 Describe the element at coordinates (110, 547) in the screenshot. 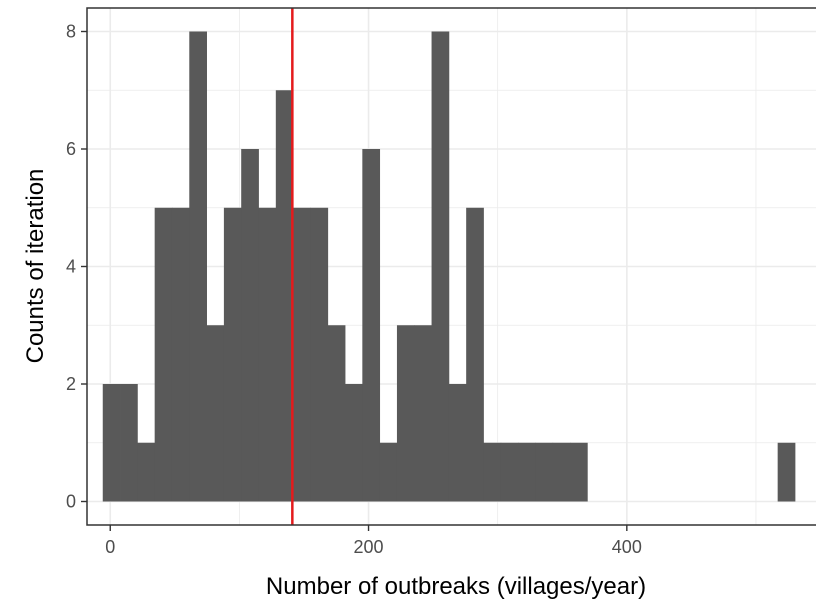

I see `x-tick-label: 0` at that location.